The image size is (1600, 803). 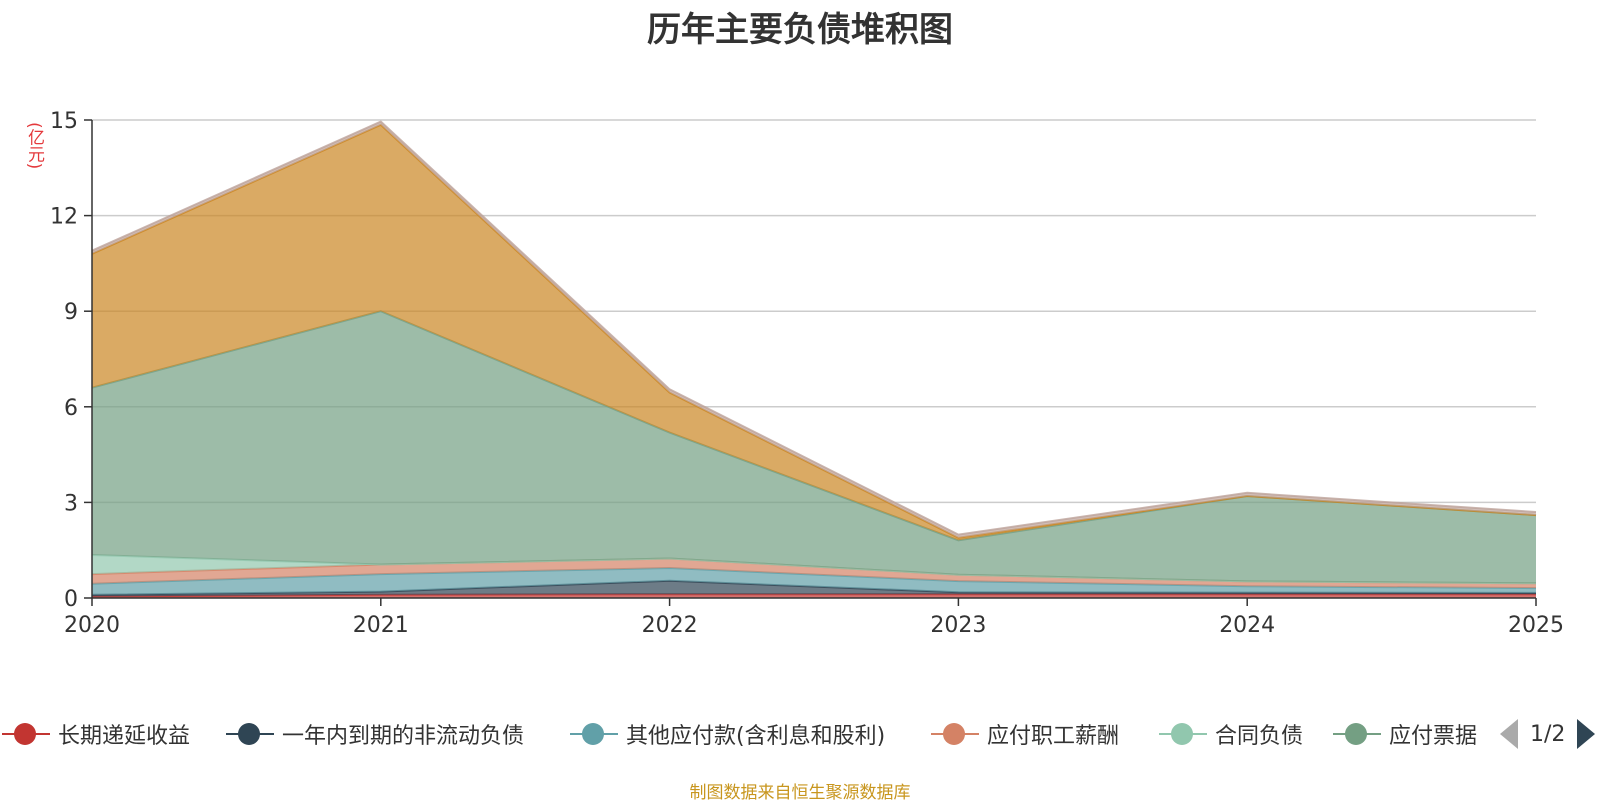 What do you see at coordinates (71, 503) in the screenshot?
I see `y-tick-label: 3` at bounding box center [71, 503].